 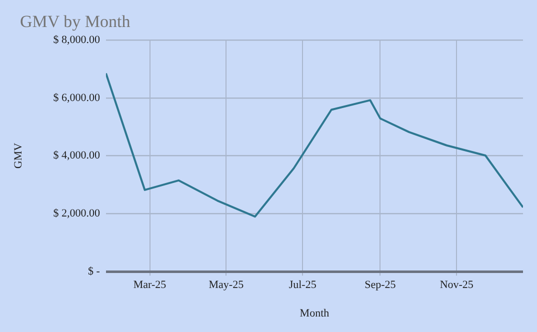 I want to click on y-tick-label: $ 8,000.00, so click(x=76, y=40).